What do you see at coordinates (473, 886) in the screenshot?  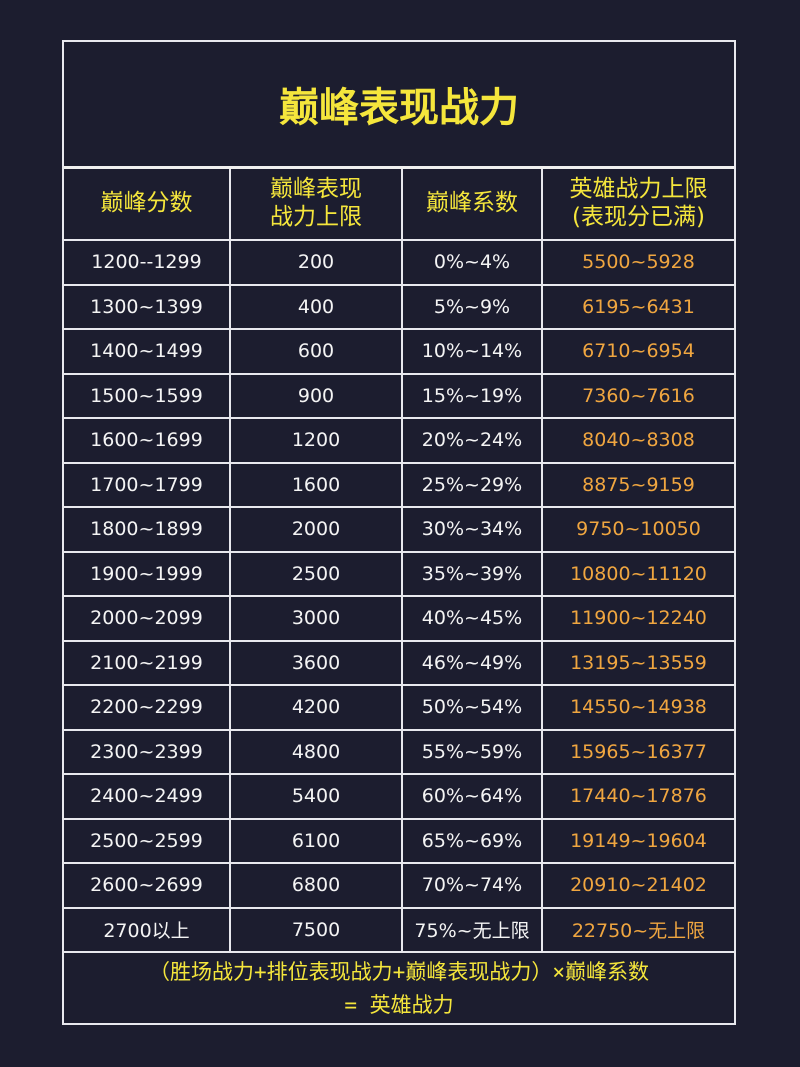 I see `table-cell: 70%~74%` at bounding box center [473, 886].